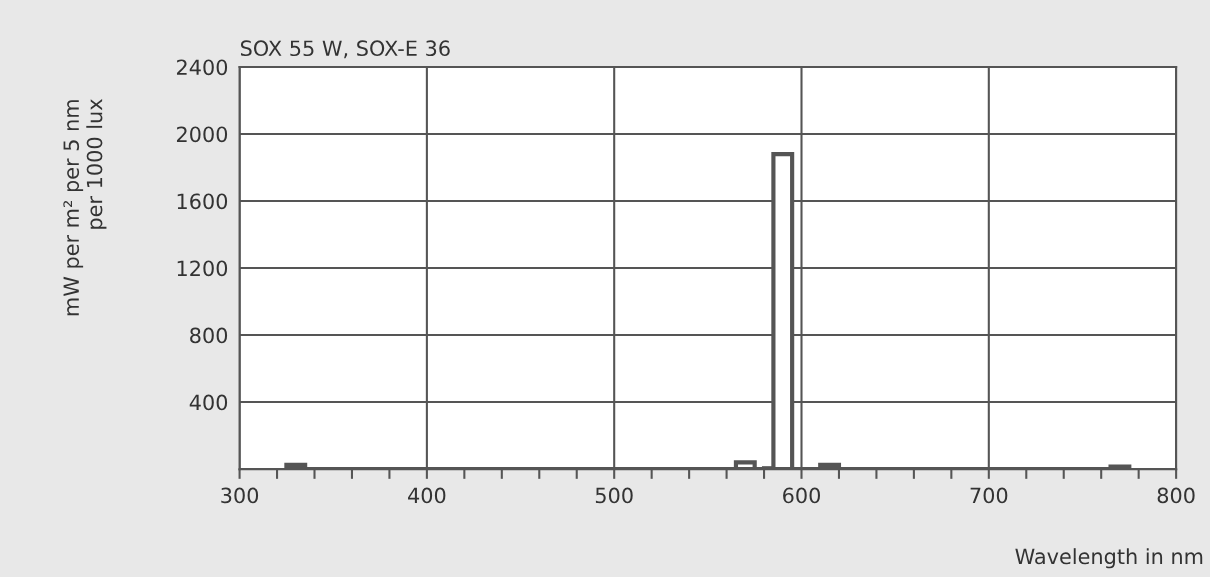 This screenshot has width=1210, height=577. What do you see at coordinates (1109, 558) in the screenshot?
I see `x-axis-title: Wavelength in nm` at bounding box center [1109, 558].